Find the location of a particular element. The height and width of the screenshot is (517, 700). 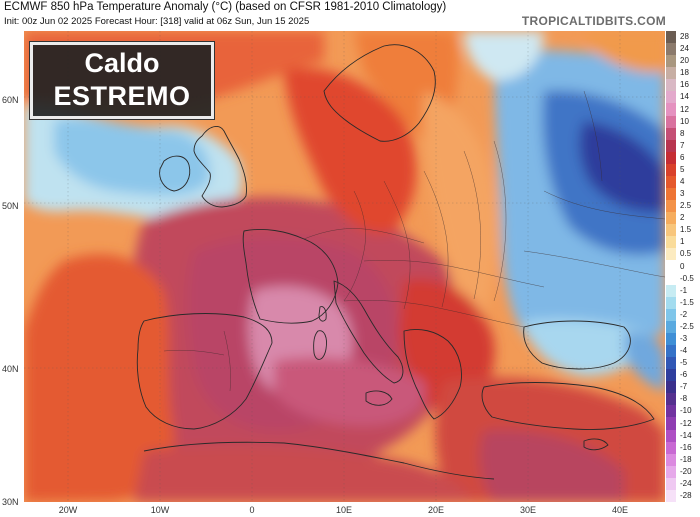

brand-watermark: TROPICALTIDBITS.COM is located at coordinates (593, 21).